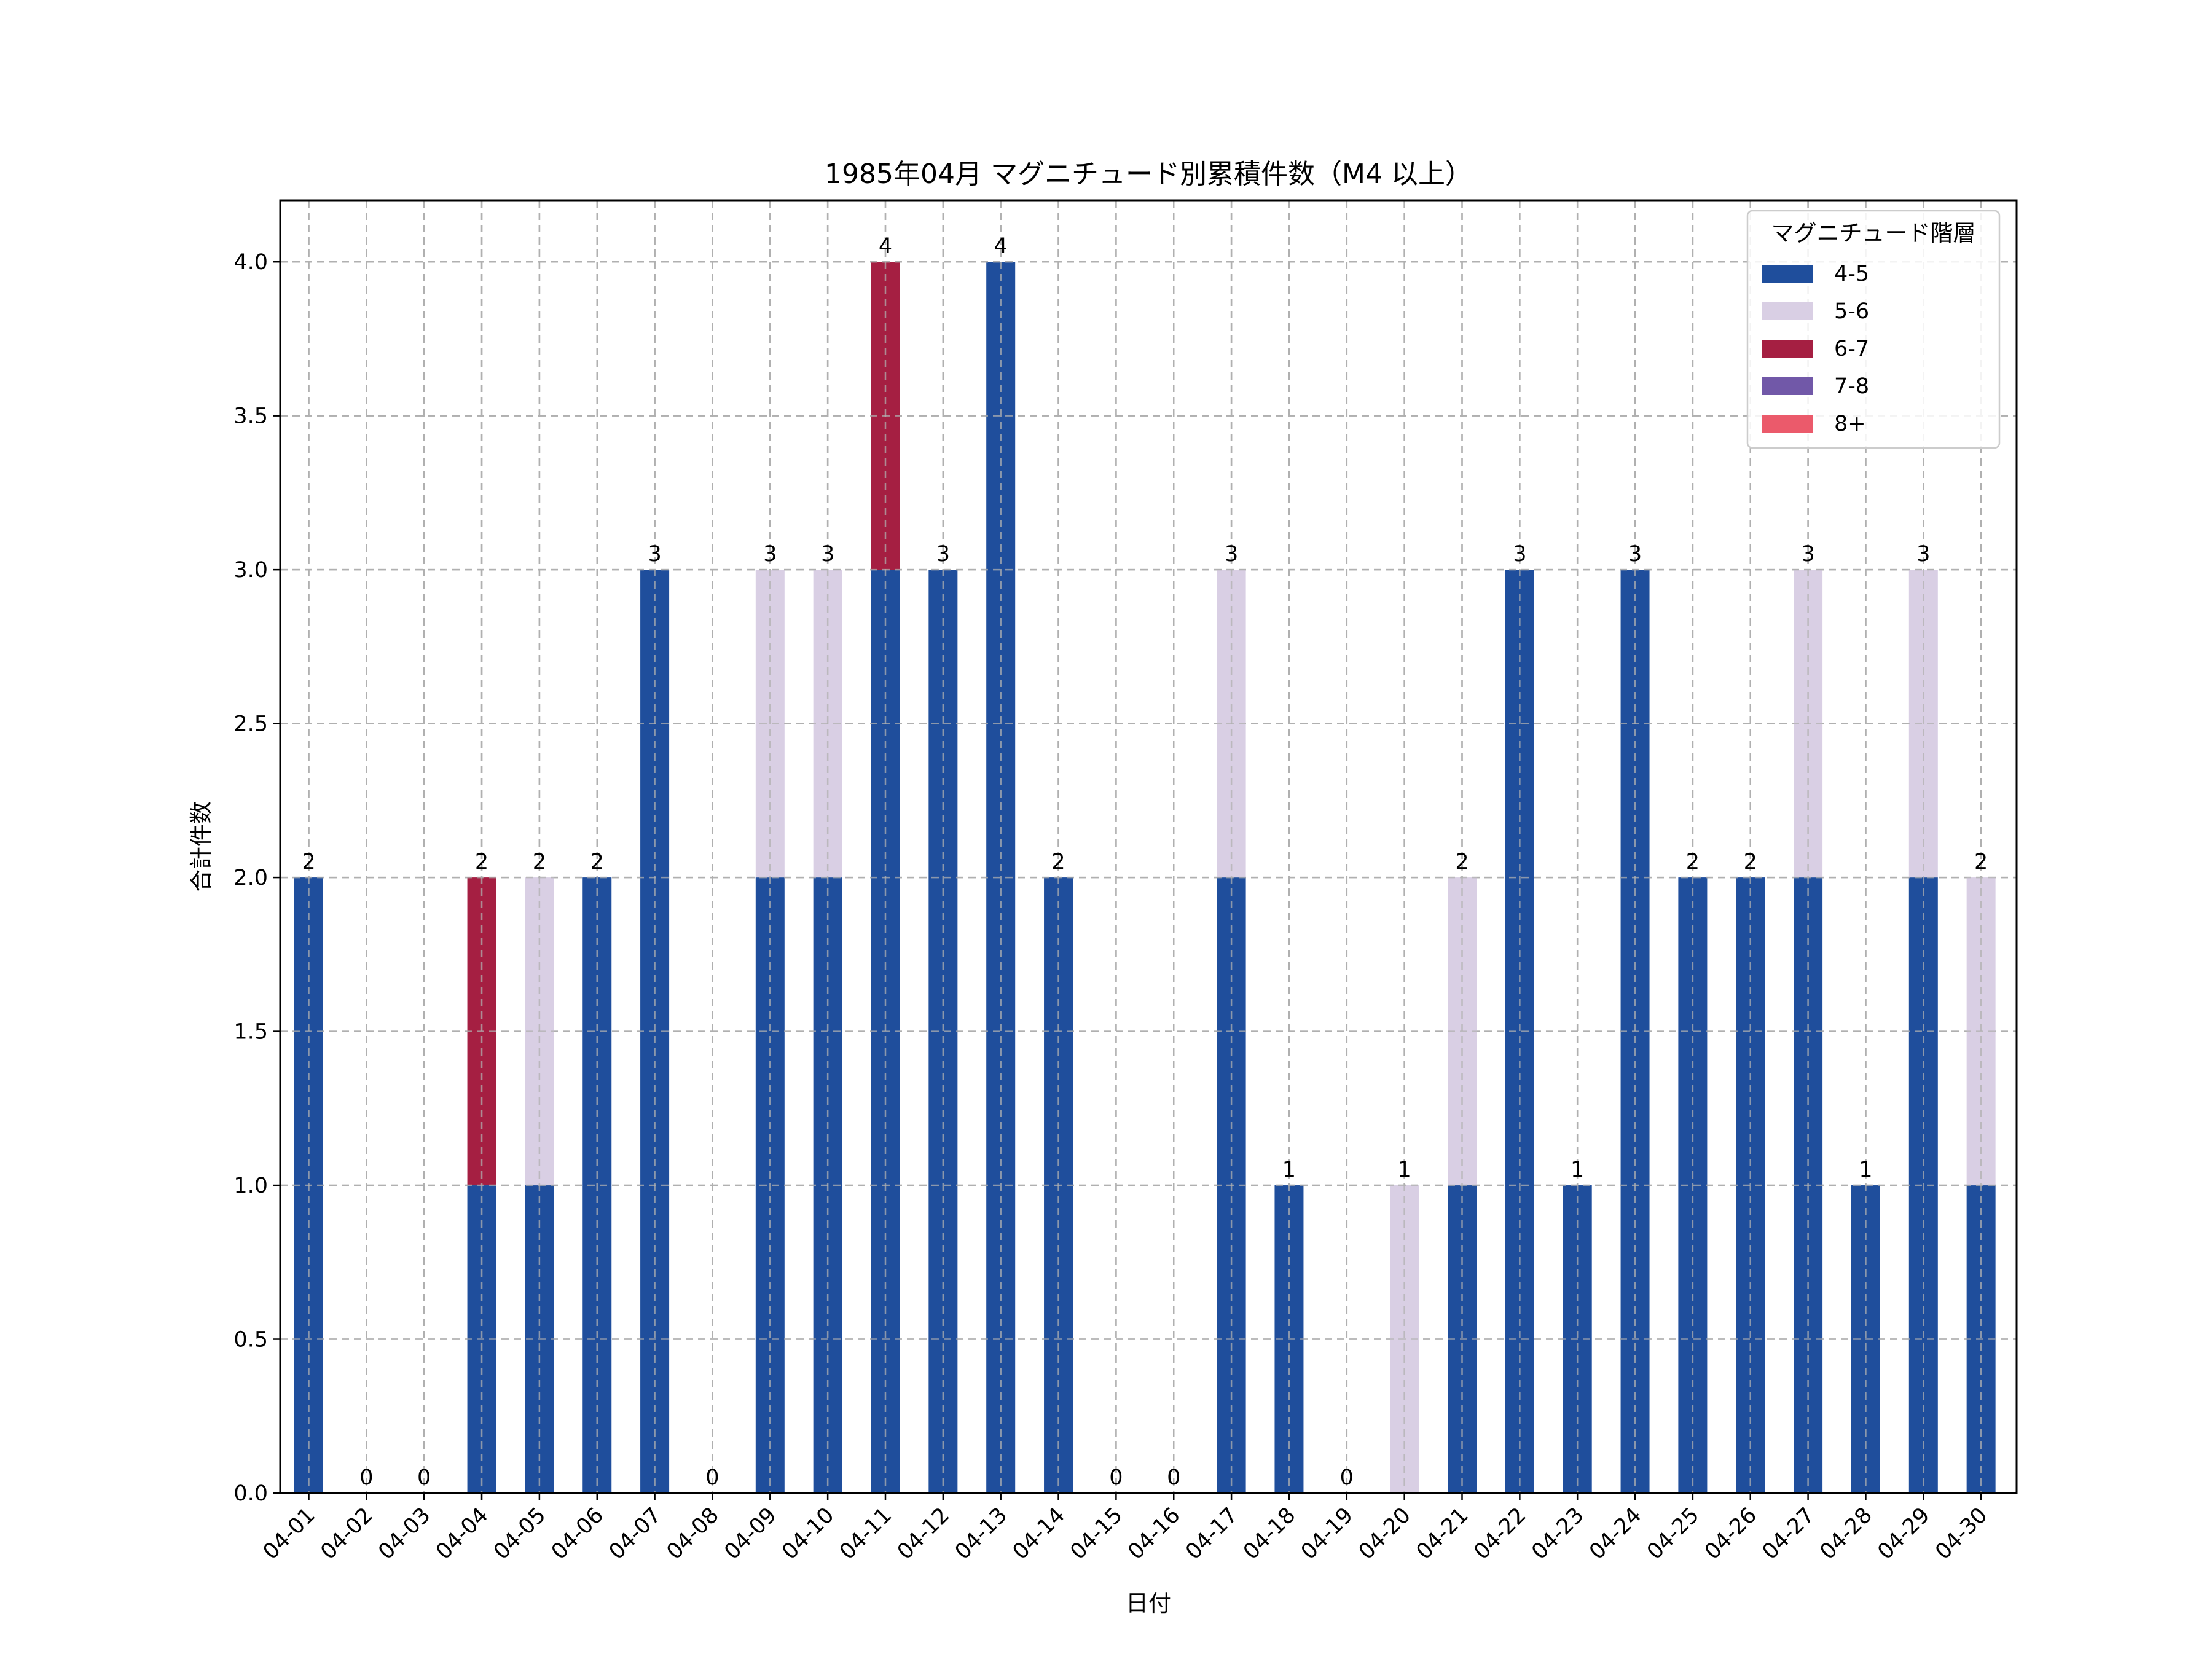 Image resolution: width=2212 pixels, height=1659 pixels. Describe the element at coordinates (1385, 1533) in the screenshot. I see `x-tick-label: 04-20` at that location.